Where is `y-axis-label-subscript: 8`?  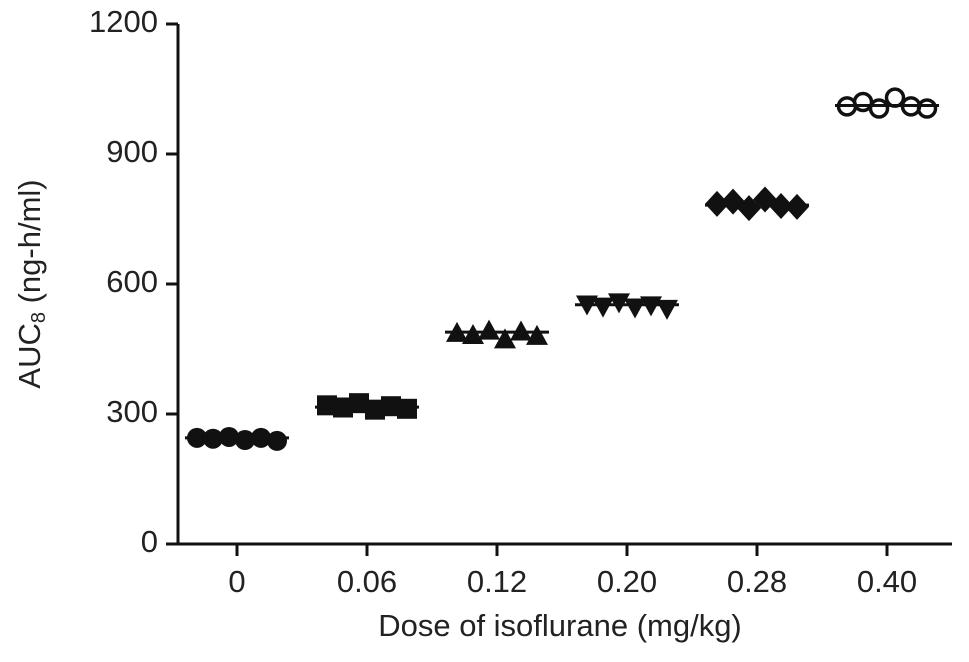 y-axis-label-subscript: 8 is located at coordinates (39, 317).